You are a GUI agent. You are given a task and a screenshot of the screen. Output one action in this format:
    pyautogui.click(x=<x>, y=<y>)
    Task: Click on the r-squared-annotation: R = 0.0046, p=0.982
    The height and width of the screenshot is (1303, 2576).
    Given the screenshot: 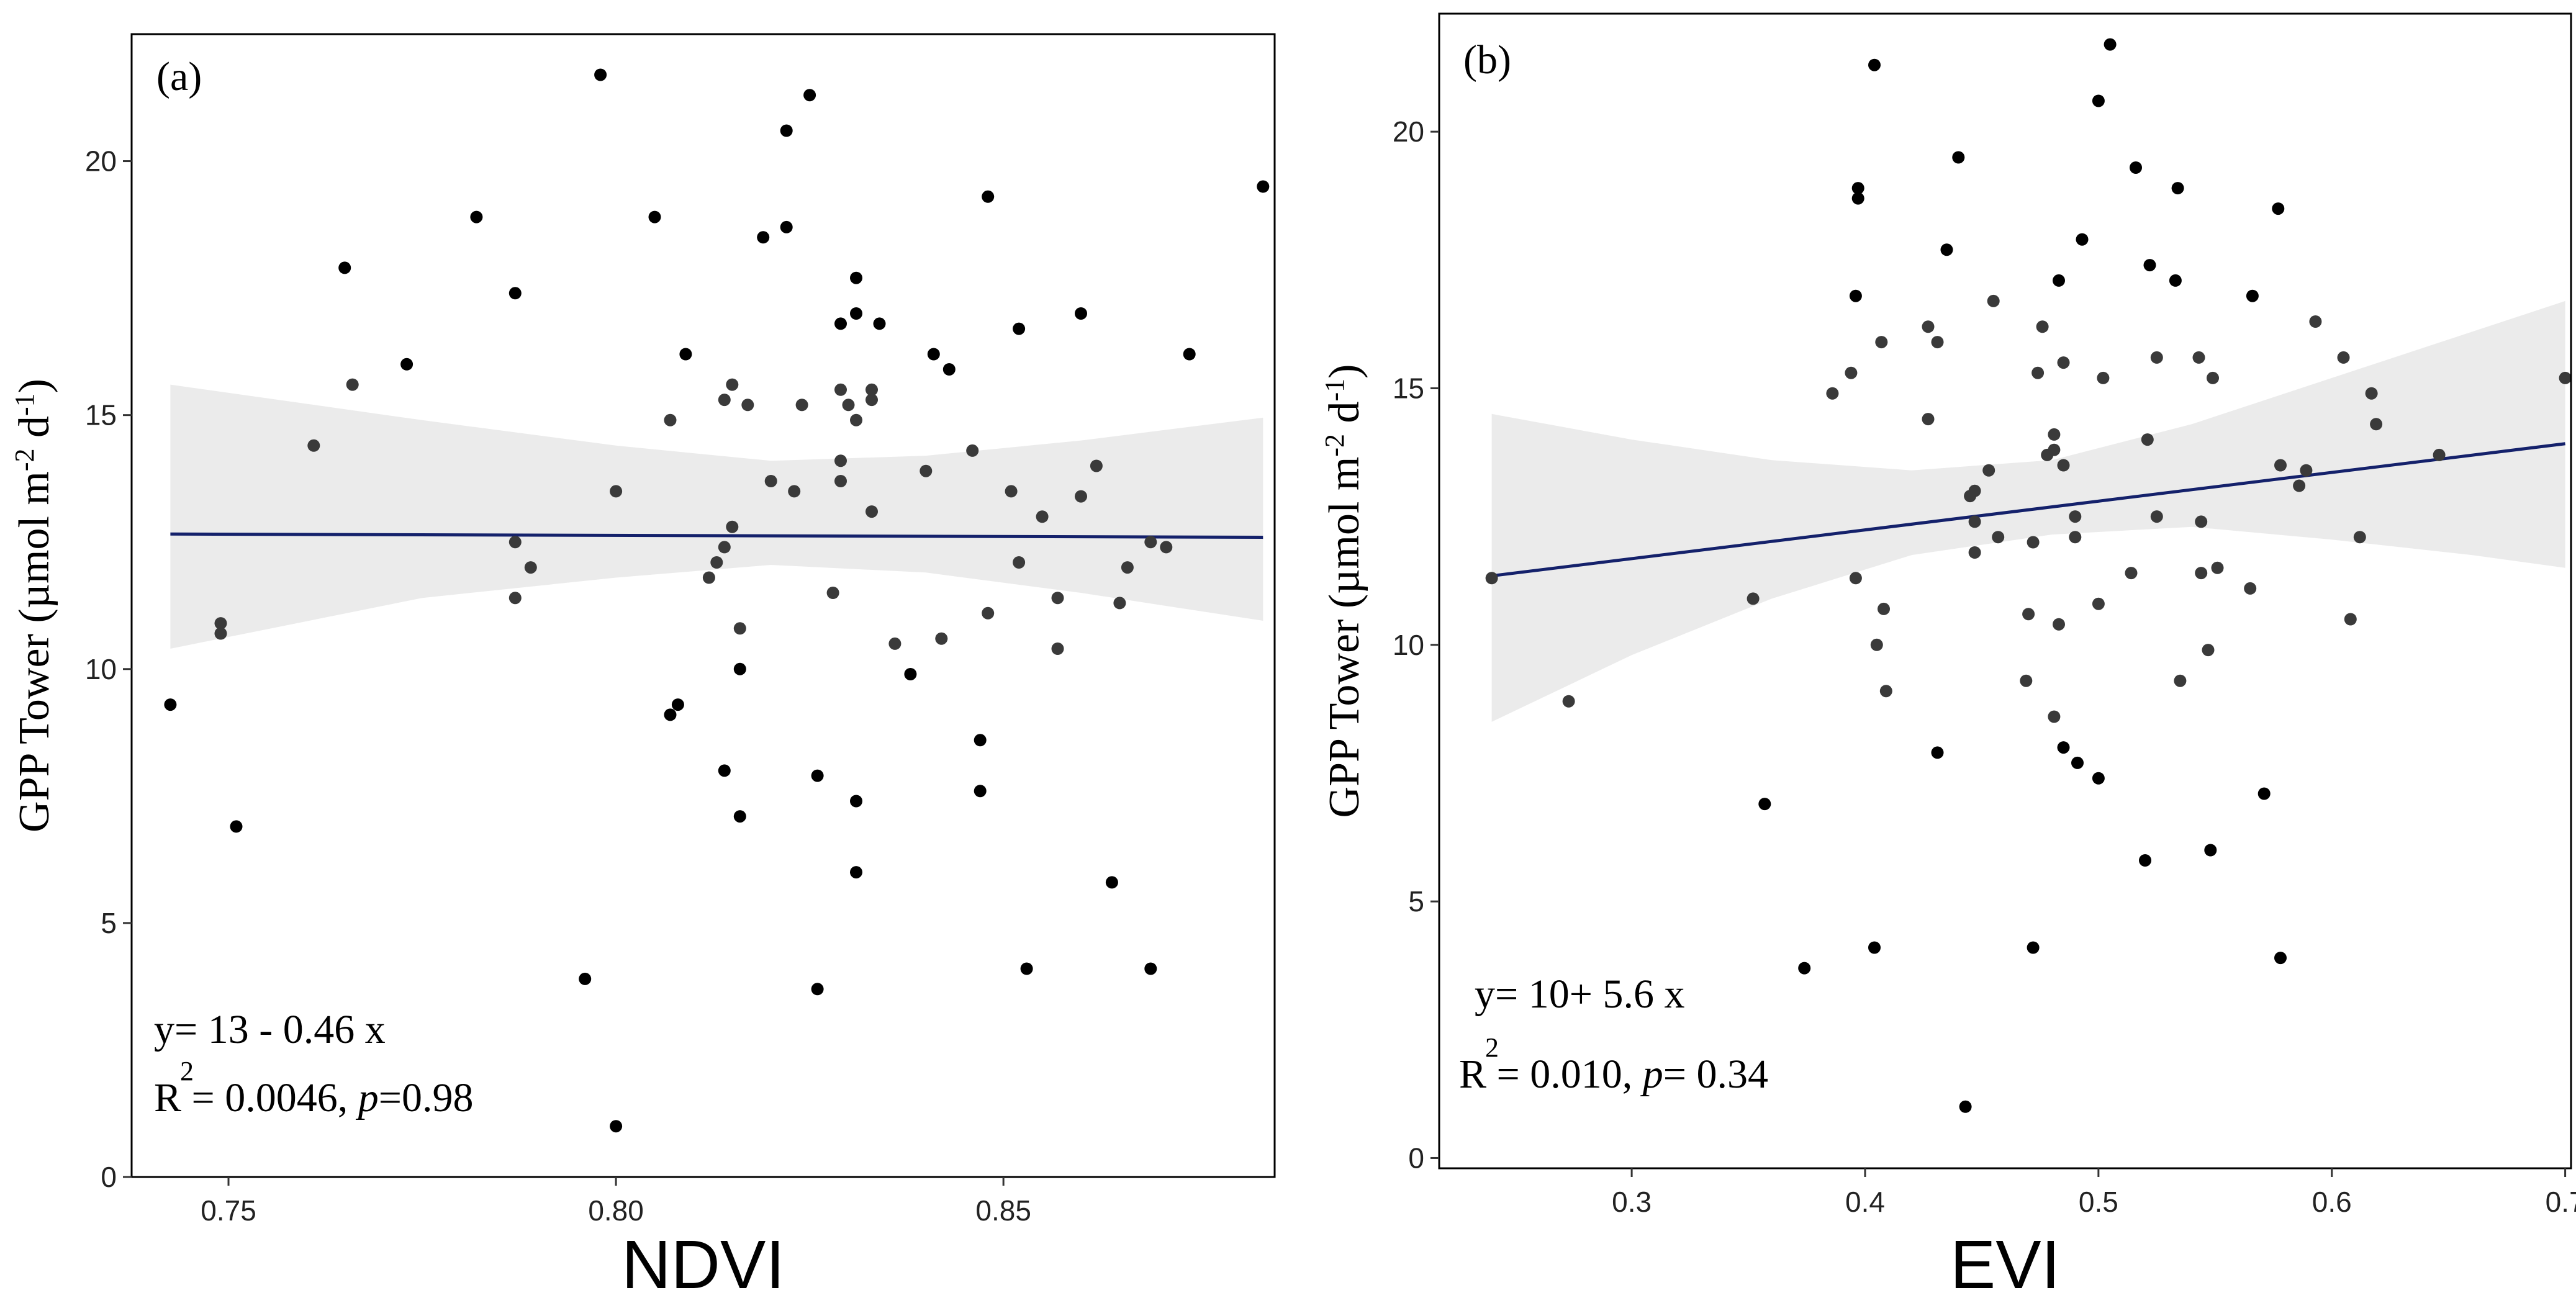 What is the action you would take?
    pyautogui.click(x=314, y=1088)
    